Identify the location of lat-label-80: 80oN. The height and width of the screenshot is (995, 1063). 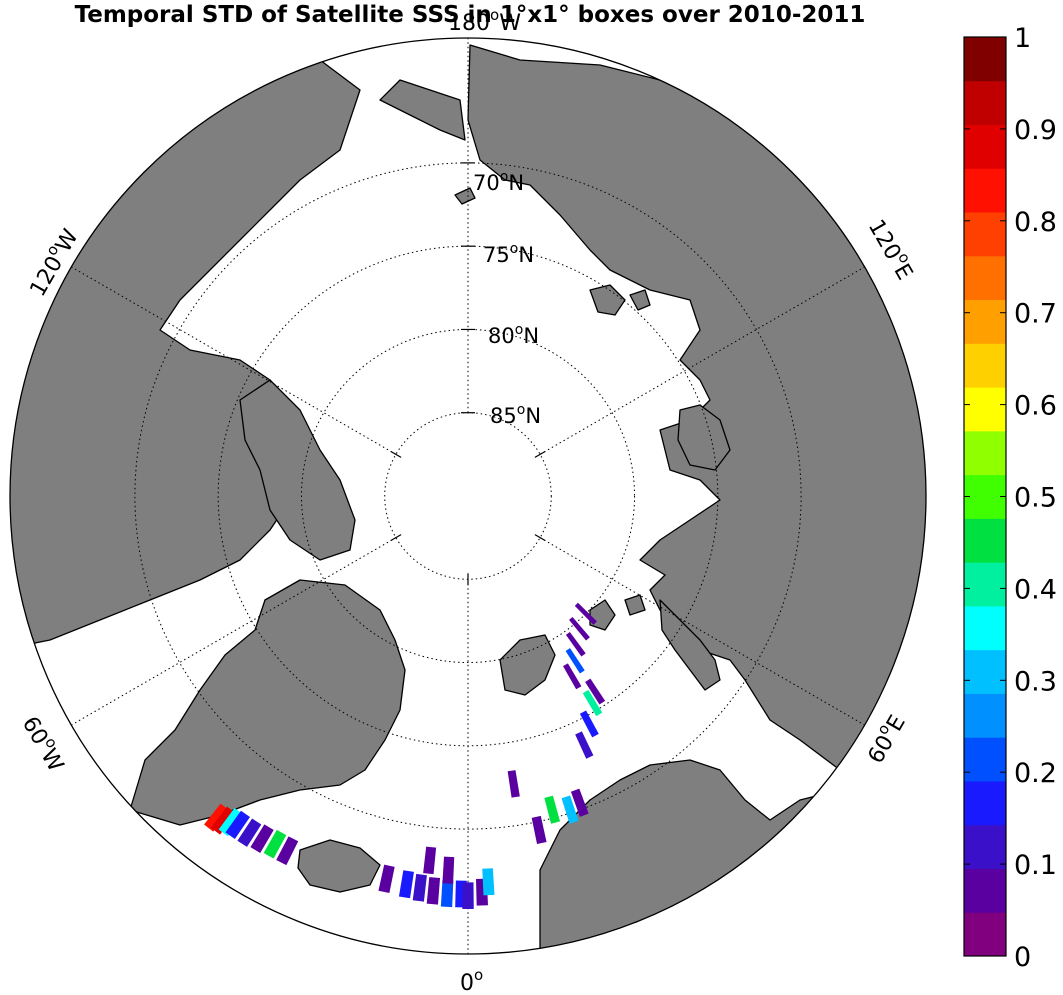
(513, 335).